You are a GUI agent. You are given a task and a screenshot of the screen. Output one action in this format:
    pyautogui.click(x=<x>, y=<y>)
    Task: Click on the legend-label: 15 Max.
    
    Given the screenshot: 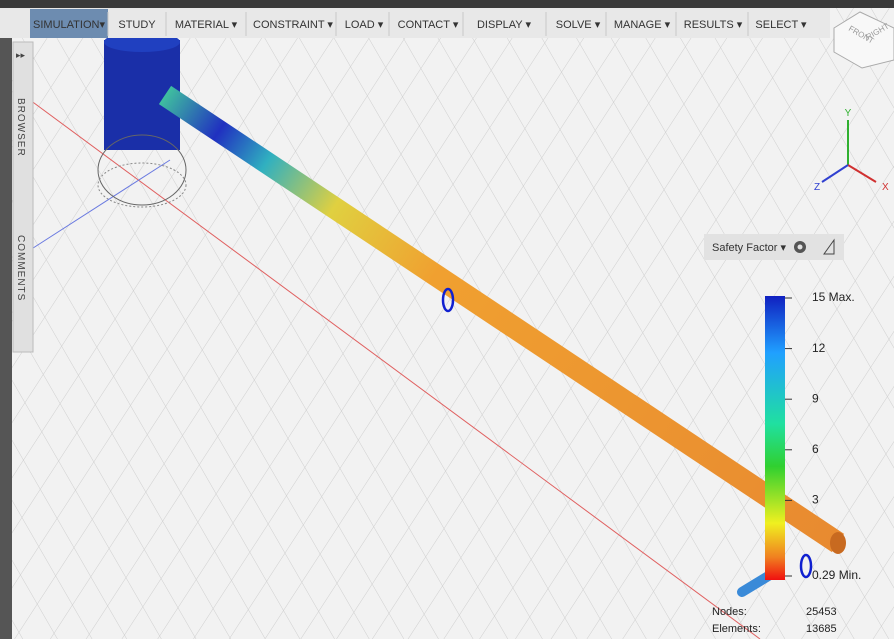 What is the action you would take?
    pyautogui.click(x=833, y=297)
    